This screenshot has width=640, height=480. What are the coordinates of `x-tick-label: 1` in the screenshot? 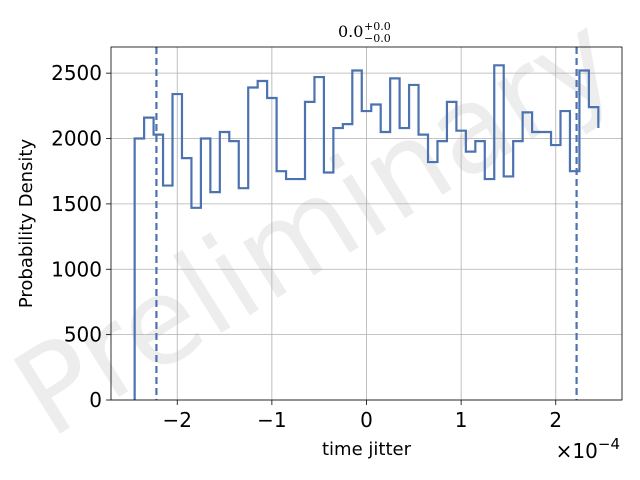 It's located at (461, 420).